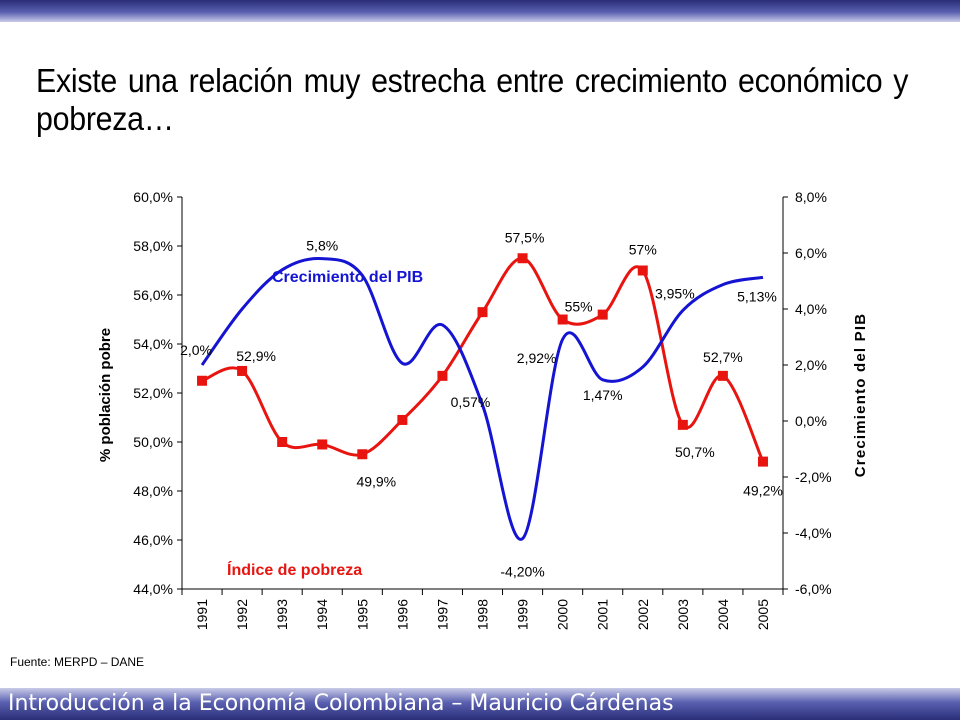 This screenshot has height=720, width=960. What do you see at coordinates (563, 614) in the screenshot?
I see `x-tick-label: 2000` at bounding box center [563, 614].